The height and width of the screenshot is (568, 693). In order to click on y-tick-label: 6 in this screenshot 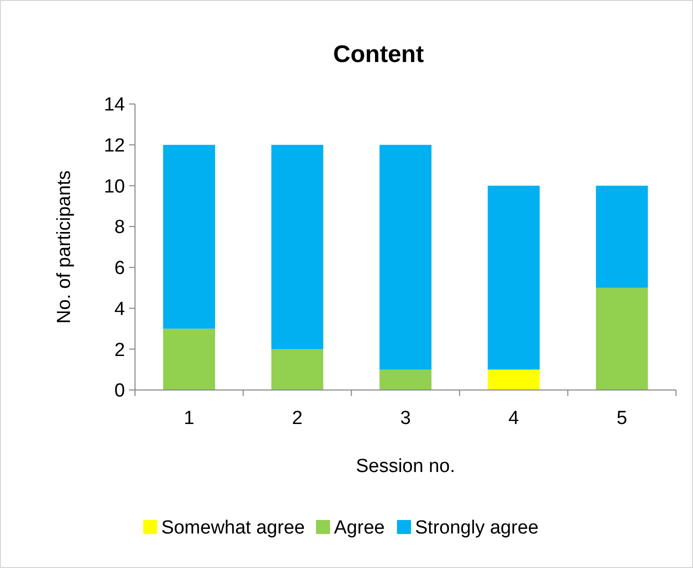, I will do `click(119, 269)`.